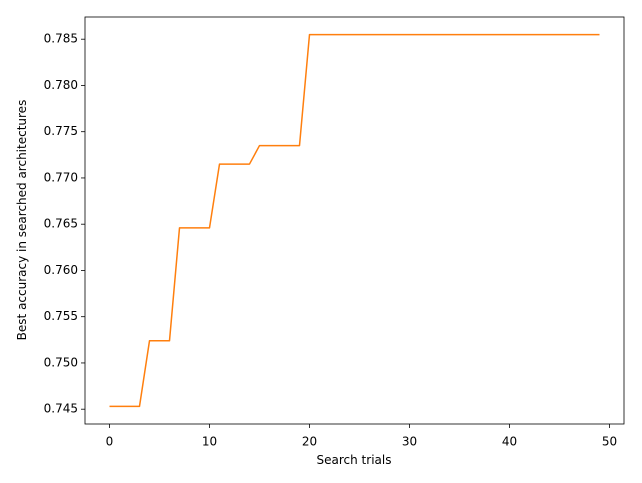  What do you see at coordinates (61, 409) in the screenshot?
I see `y-tick-label: 0.745` at bounding box center [61, 409].